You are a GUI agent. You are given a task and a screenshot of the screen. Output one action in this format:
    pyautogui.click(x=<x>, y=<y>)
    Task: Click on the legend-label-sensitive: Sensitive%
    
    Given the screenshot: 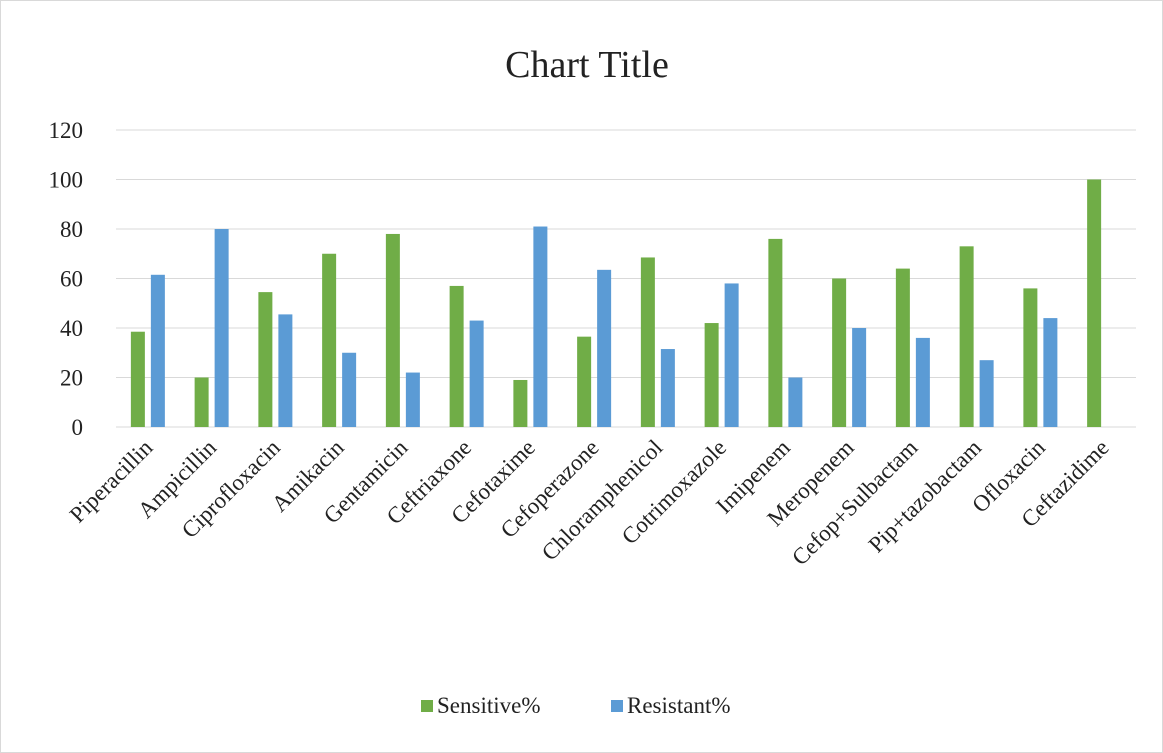 What is the action you would take?
    pyautogui.click(x=489, y=705)
    